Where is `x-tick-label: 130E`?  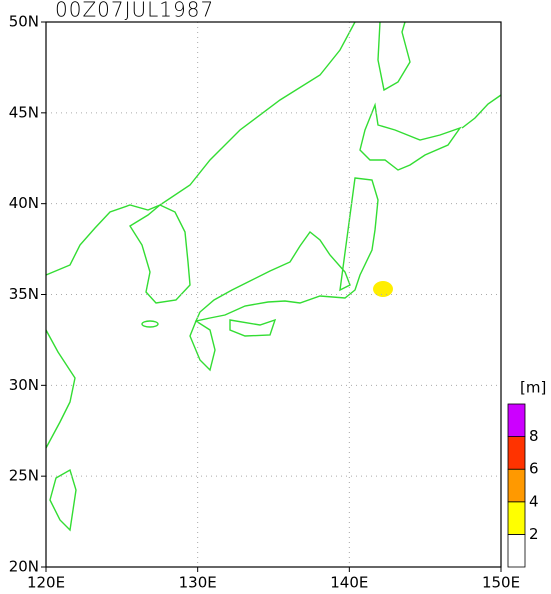 x-tick-label: 130E is located at coordinates (198, 583).